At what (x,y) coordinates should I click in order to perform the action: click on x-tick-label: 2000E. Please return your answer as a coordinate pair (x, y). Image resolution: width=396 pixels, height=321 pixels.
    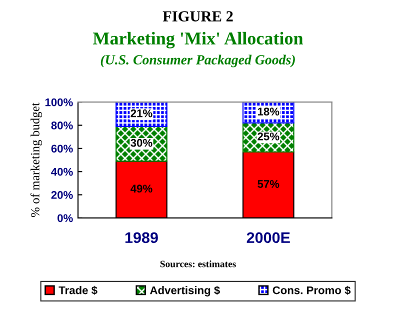
    Looking at the image, I should click on (268, 238).